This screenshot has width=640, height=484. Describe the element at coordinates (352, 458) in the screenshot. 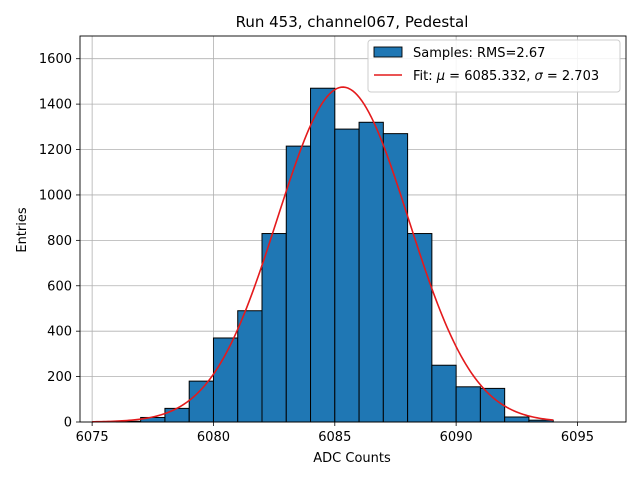

I see `x-axis-label: ADC Counts` at that location.